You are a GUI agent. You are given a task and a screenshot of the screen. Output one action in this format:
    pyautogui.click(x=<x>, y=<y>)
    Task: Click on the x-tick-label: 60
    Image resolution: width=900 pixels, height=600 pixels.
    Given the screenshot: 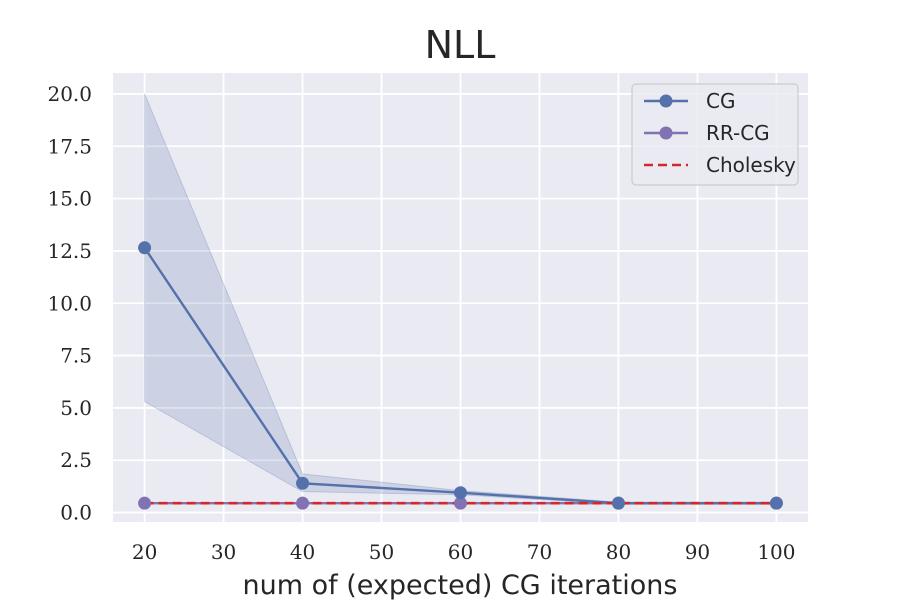 What is the action you would take?
    pyautogui.click(x=460, y=552)
    